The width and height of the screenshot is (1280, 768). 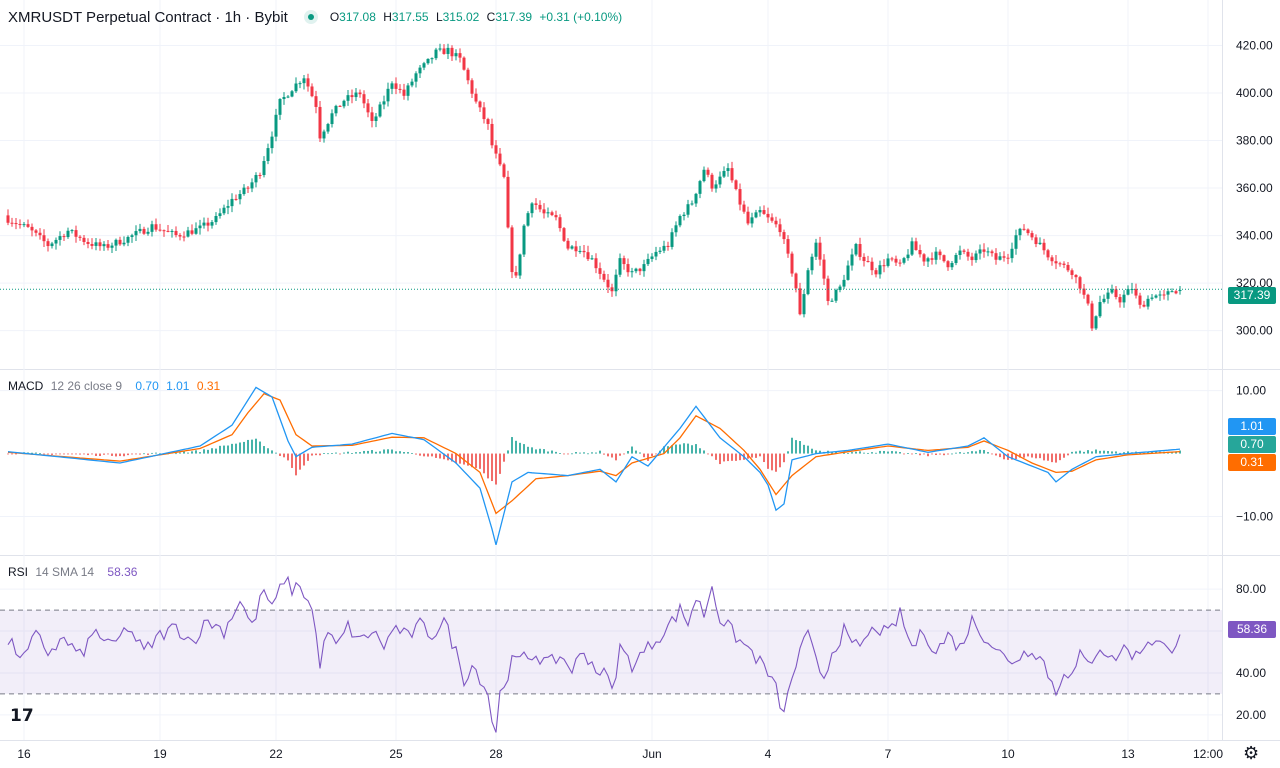 I want to click on gear-icon: ⚙, so click(x=1251, y=753).